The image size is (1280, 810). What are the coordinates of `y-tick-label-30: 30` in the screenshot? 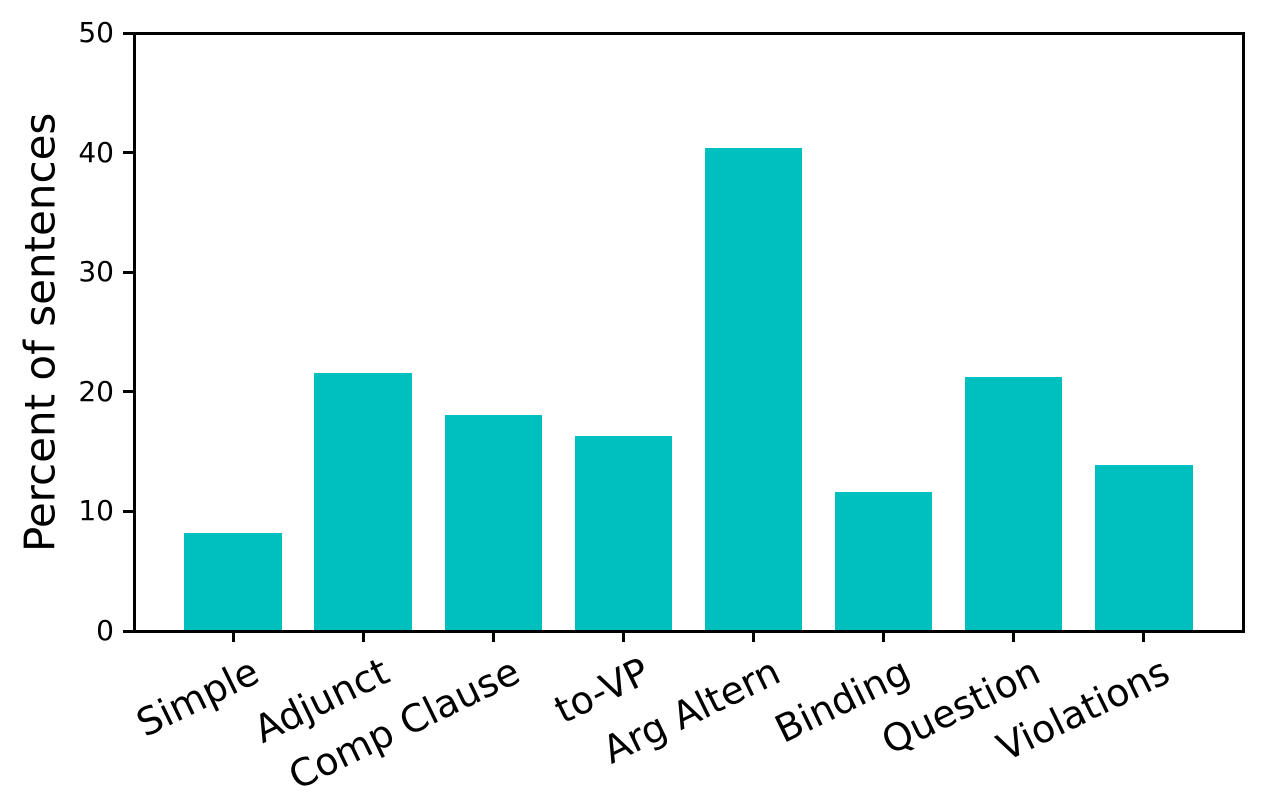 It's located at (96, 272).